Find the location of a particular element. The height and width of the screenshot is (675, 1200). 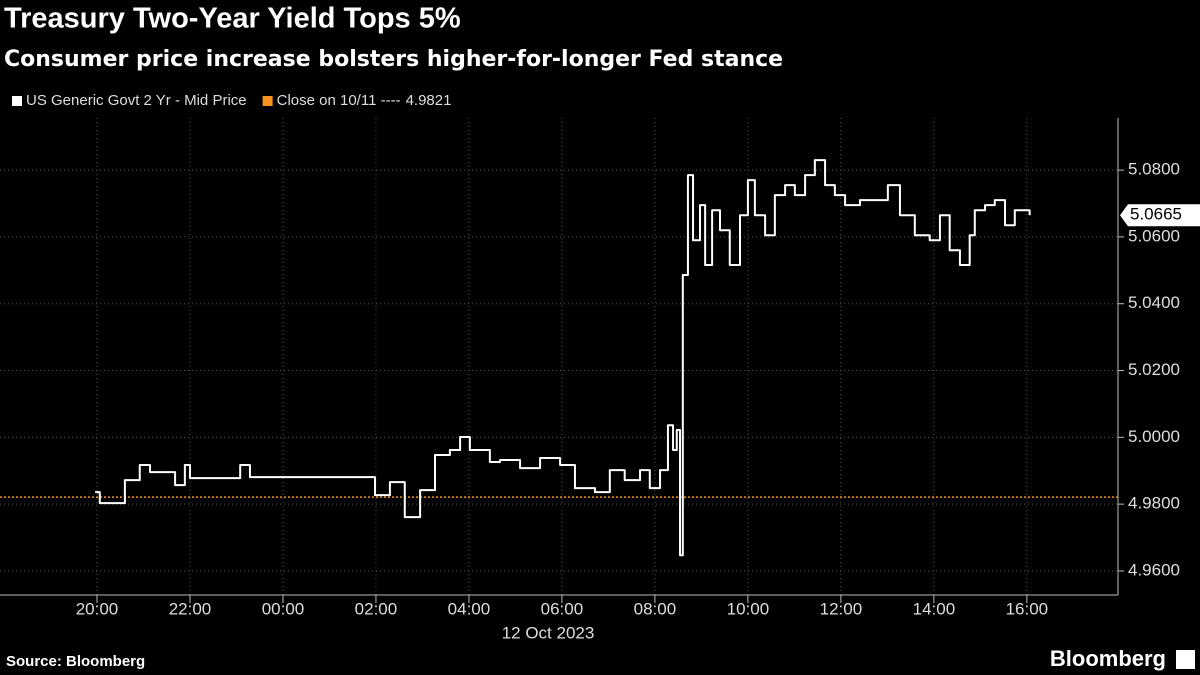

x-tick-label: 16:00 is located at coordinates (1027, 608).